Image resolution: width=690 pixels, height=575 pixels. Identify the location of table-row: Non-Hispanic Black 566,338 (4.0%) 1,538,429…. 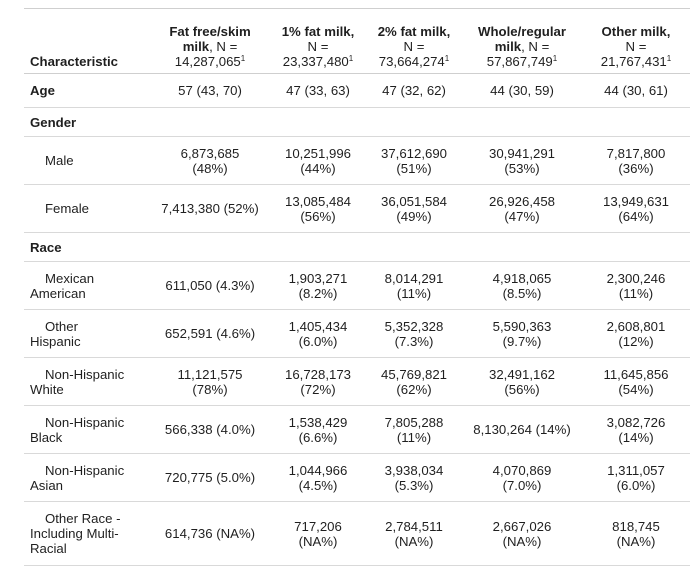
(357, 429).